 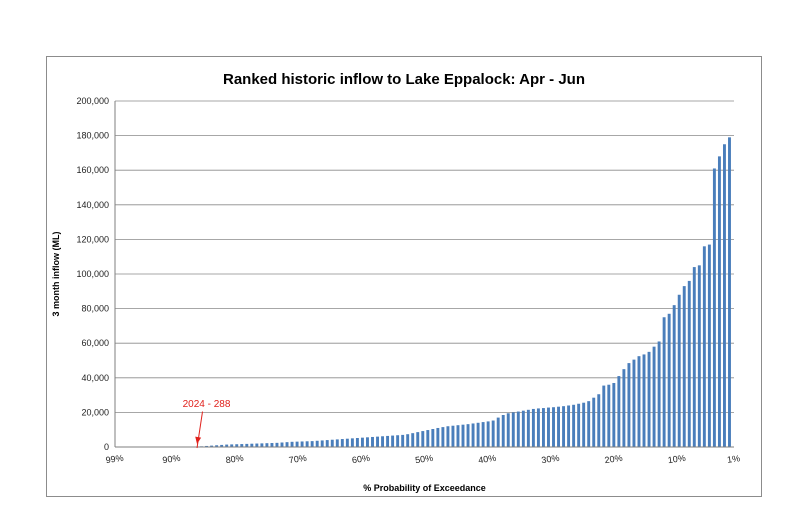 I want to click on y-tick-label: 160,000, so click(x=92, y=170).